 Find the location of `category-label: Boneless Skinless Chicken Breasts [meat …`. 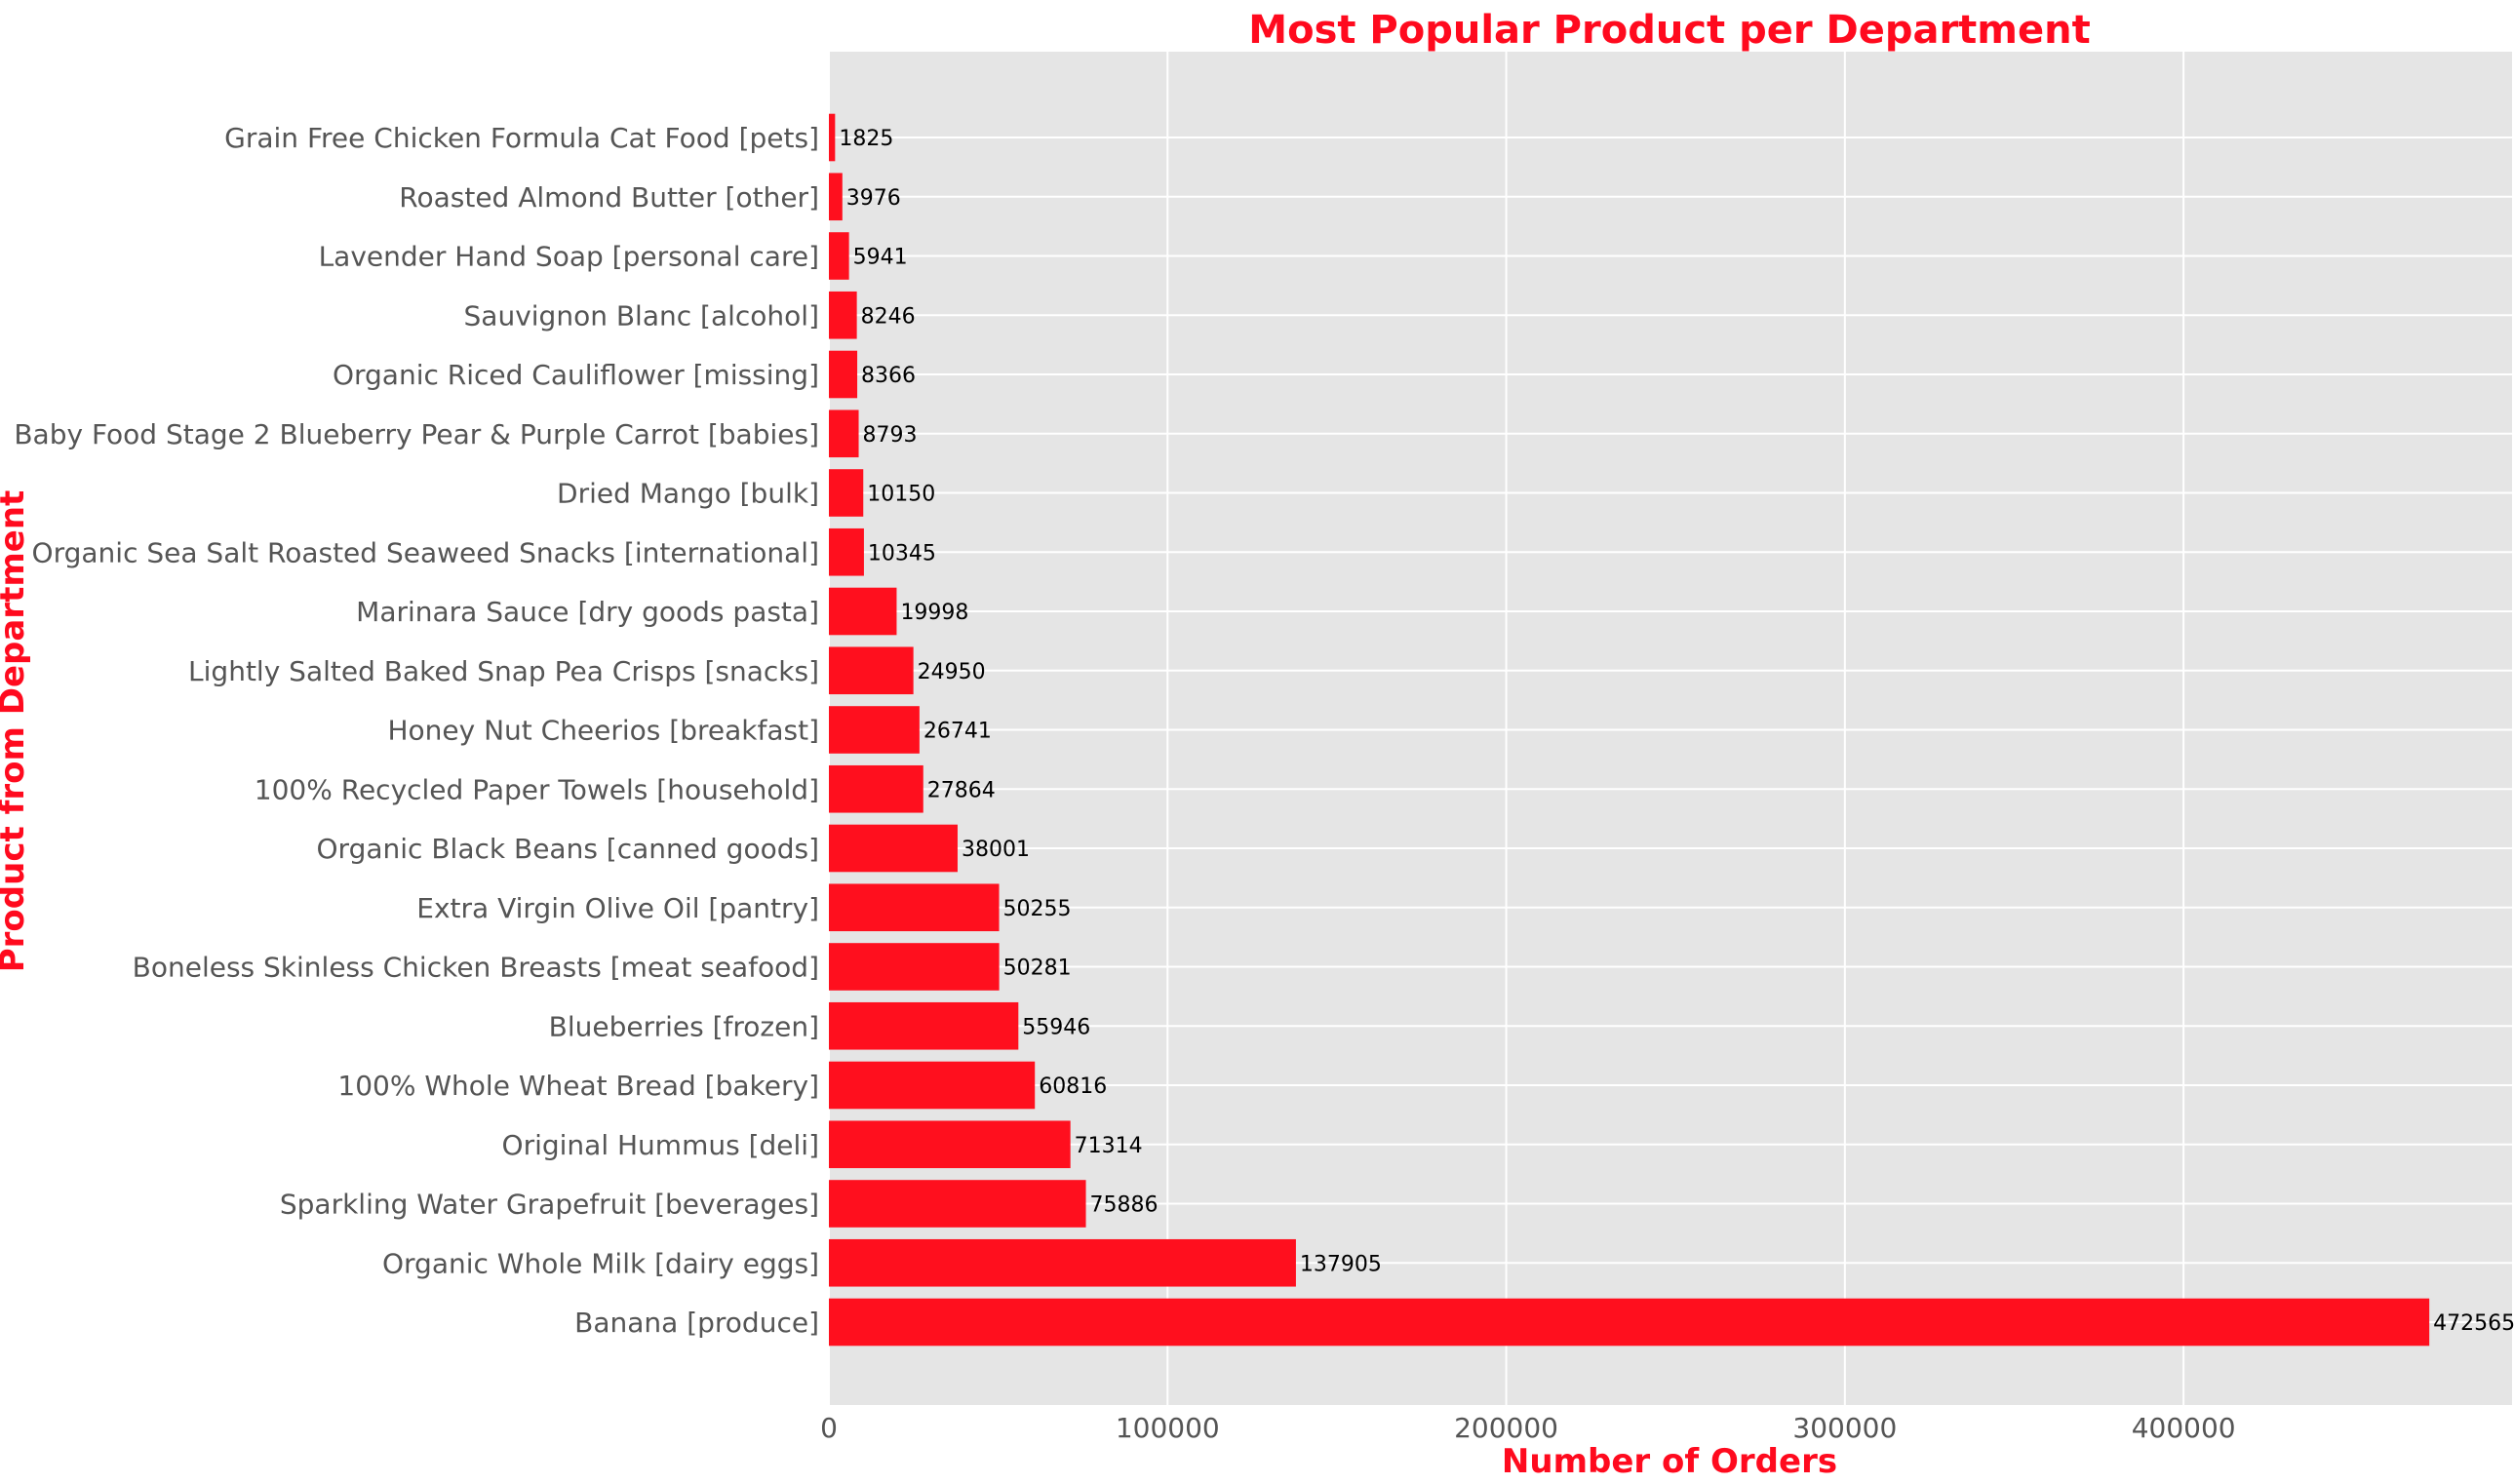

category-label: Boneless Skinless Chicken Breasts [meat … is located at coordinates (476, 968).